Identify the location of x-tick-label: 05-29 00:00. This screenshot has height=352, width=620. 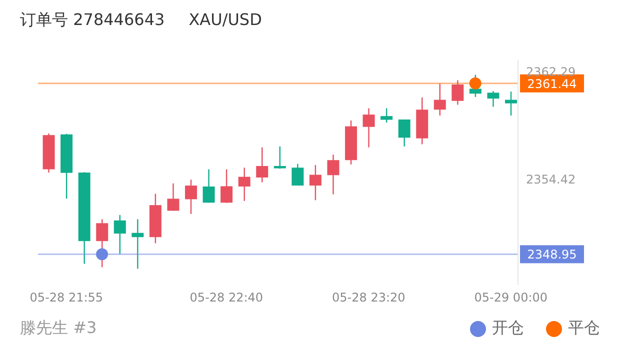
(511, 297).